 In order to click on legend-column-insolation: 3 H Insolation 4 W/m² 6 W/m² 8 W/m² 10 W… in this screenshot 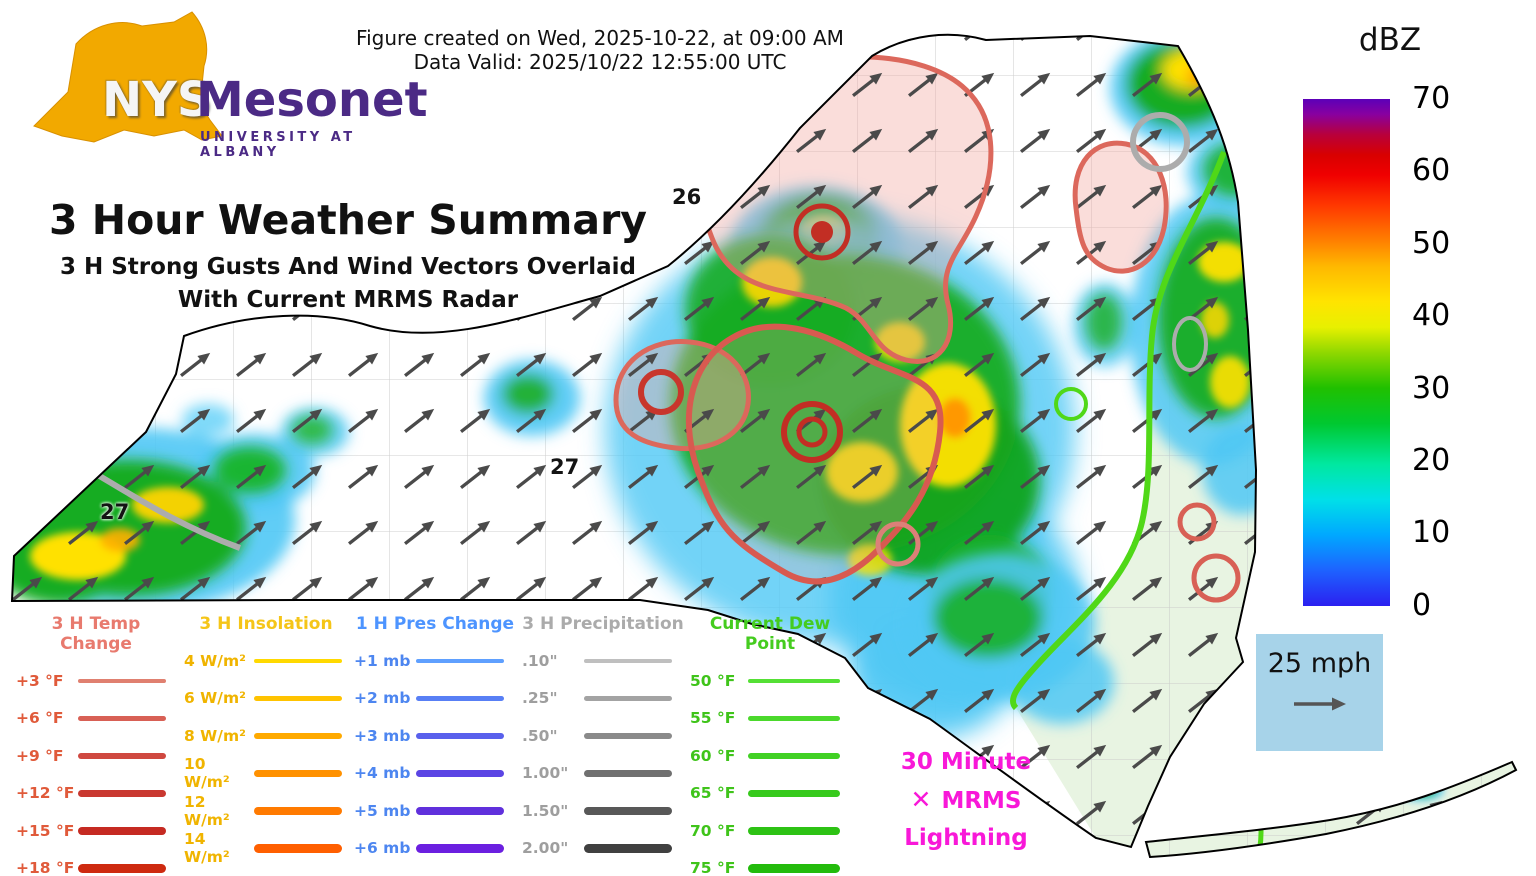, I will do `click(266, 740)`.